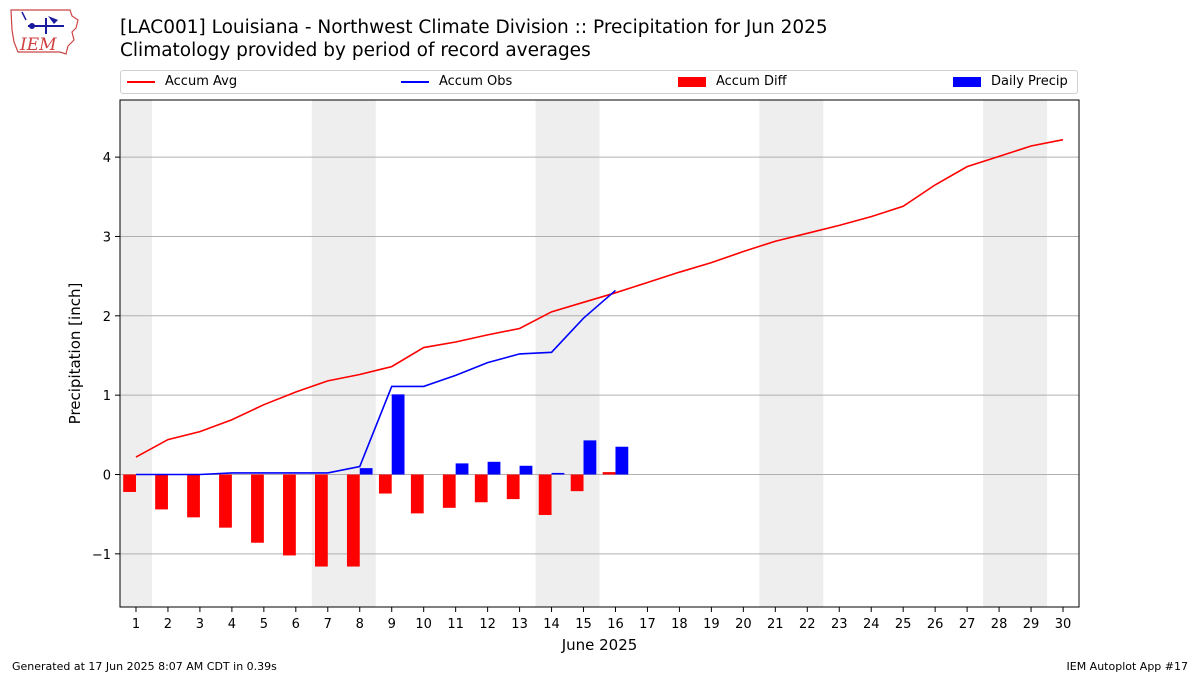 The image size is (1200, 675). Describe the element at coordinates (201, 81) in the screenshot. I see `legend-label: Accum Avg` at that location.